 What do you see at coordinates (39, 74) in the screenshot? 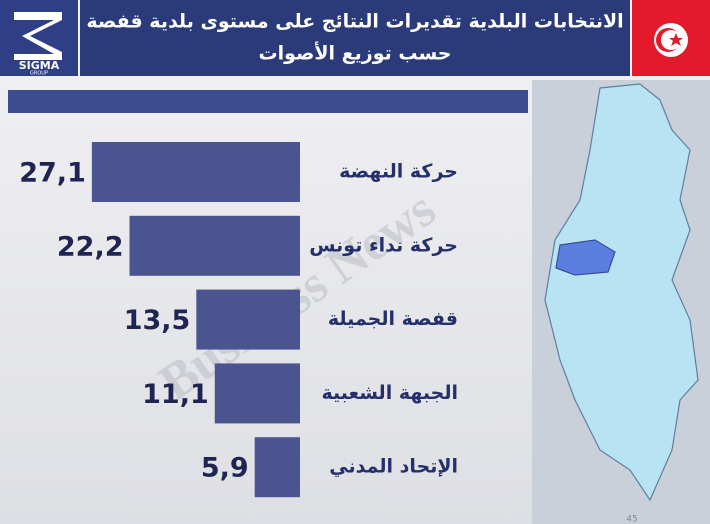
I see `logo-tagline: GROUP` at bounding box center [39, 74].